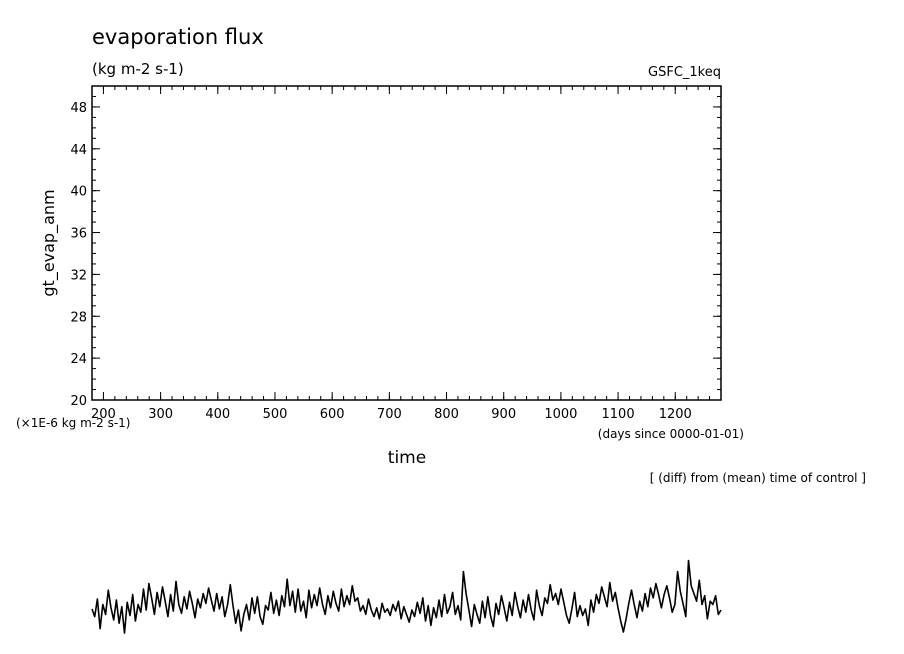  I want to click on x-tick-label: 400, so click(217, 414).